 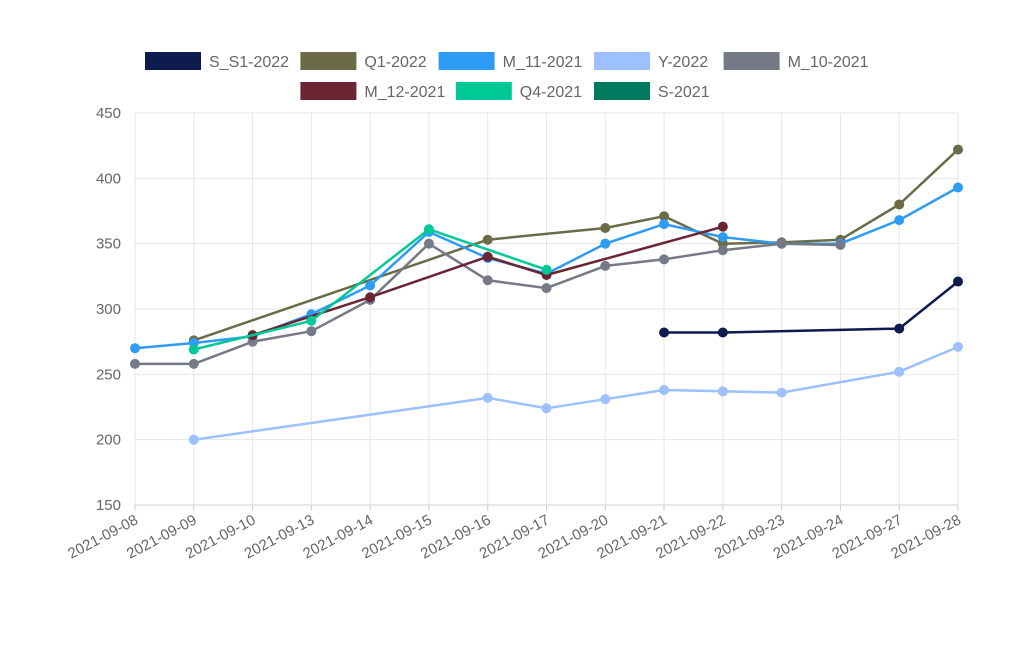 What do you see at coordinates (108, 178) in the screenshot?
I see `y-tick-label: 400` at bounding box center [108, 178].